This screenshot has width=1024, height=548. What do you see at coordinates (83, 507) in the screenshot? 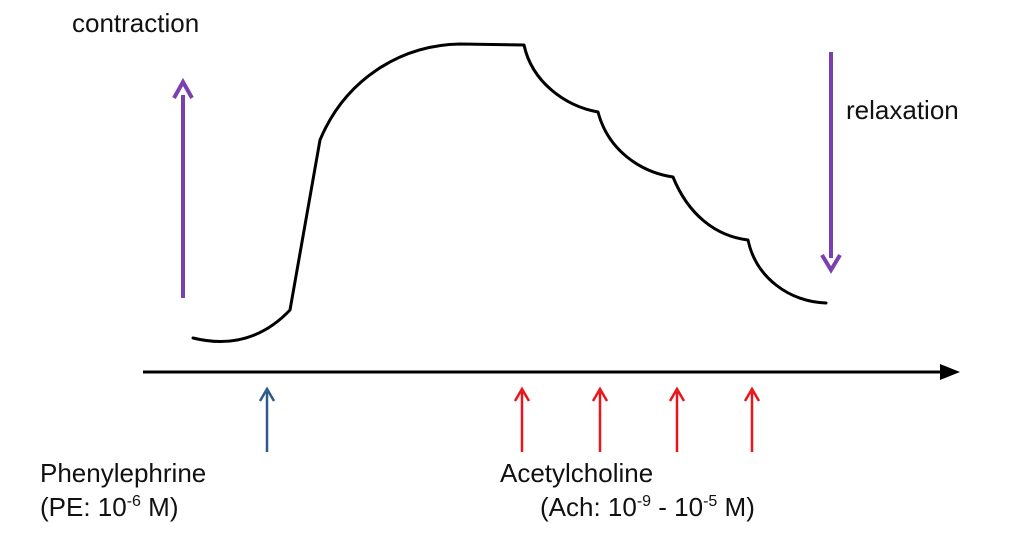
I see `pe-conc-prefix: (PE: 10` at bounding box center [83, 507].